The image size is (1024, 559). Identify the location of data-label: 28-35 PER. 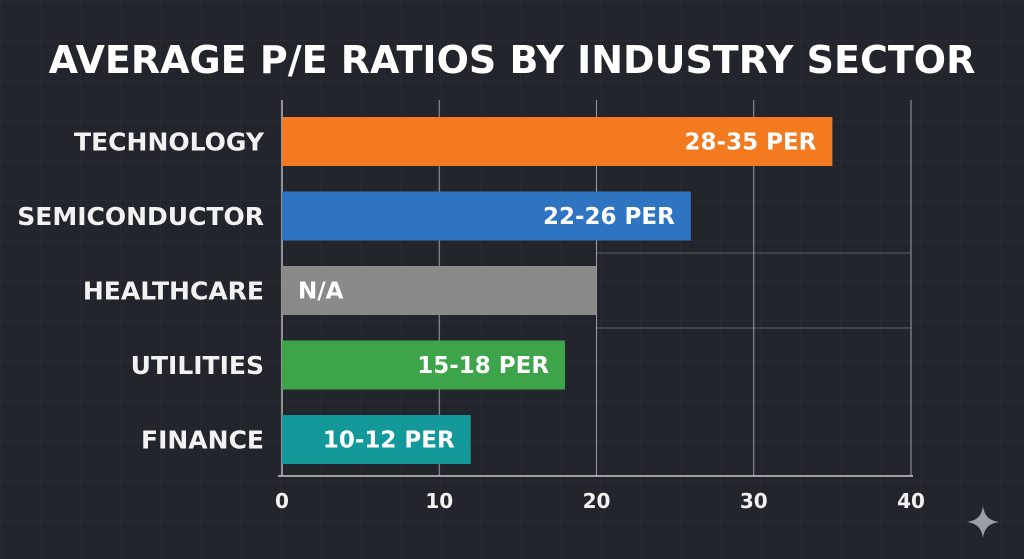
(751, 143).